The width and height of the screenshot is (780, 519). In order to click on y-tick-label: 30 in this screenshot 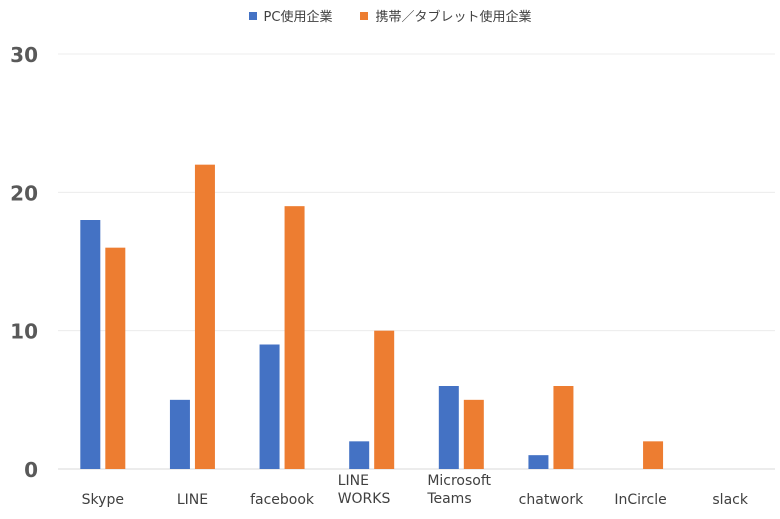, I will do `click(24, 55)`.